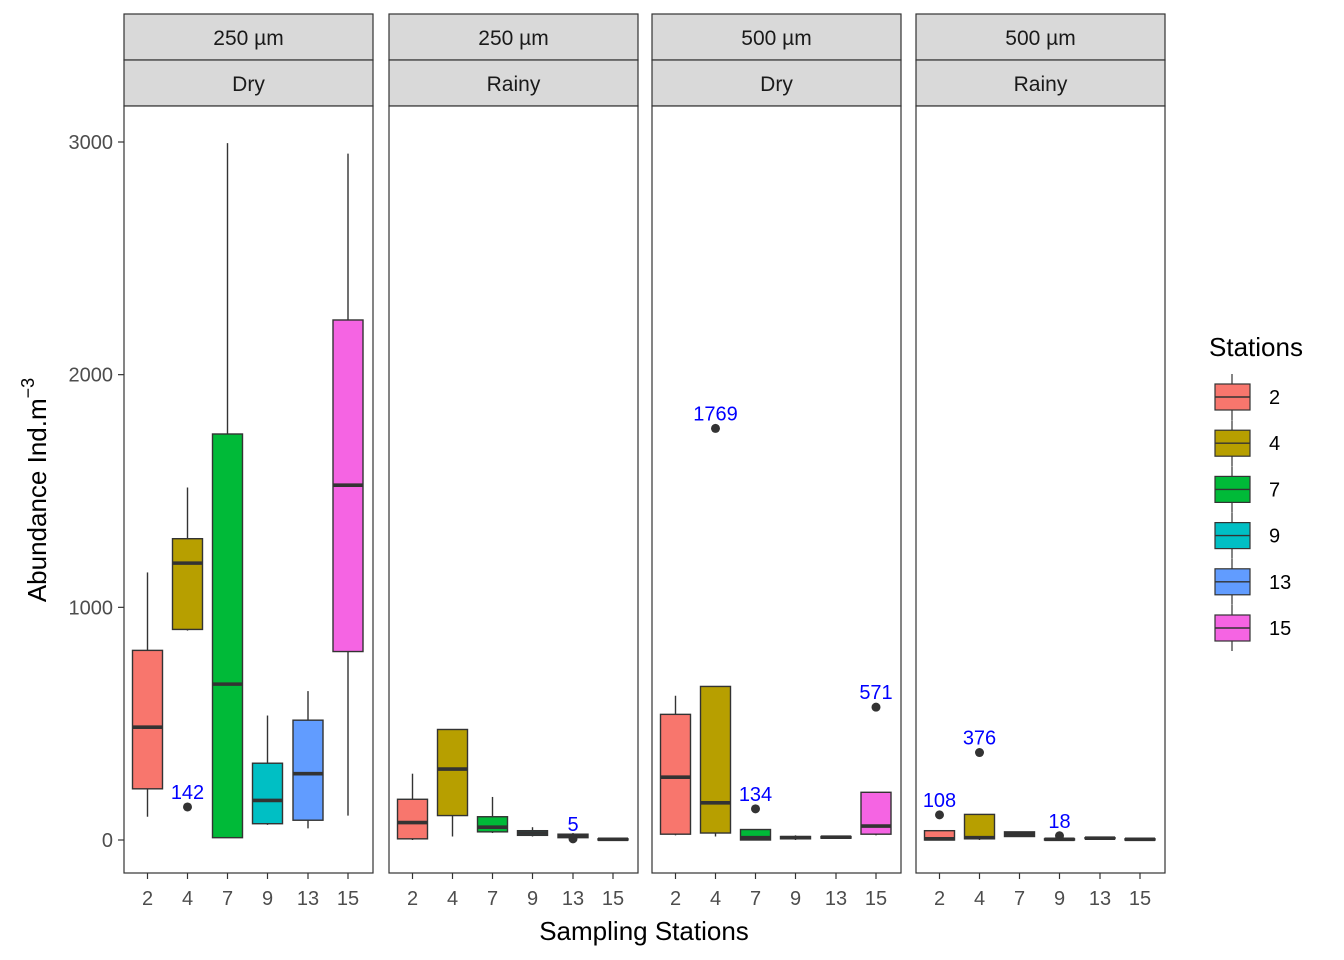 The height and width of the screenshot is (960, 1344). I want to click on box-station-2: 108, so click(939, 815).